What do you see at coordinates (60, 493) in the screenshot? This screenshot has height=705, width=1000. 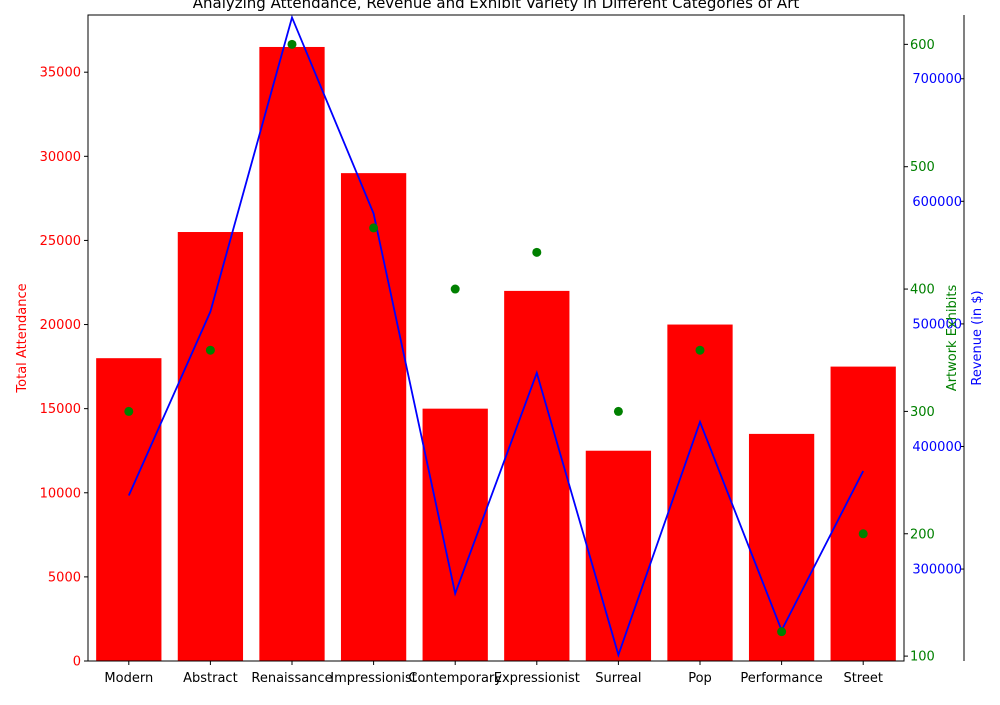 I see `y-tick-label-attendance: 10000` at bounding box center [60, 493].